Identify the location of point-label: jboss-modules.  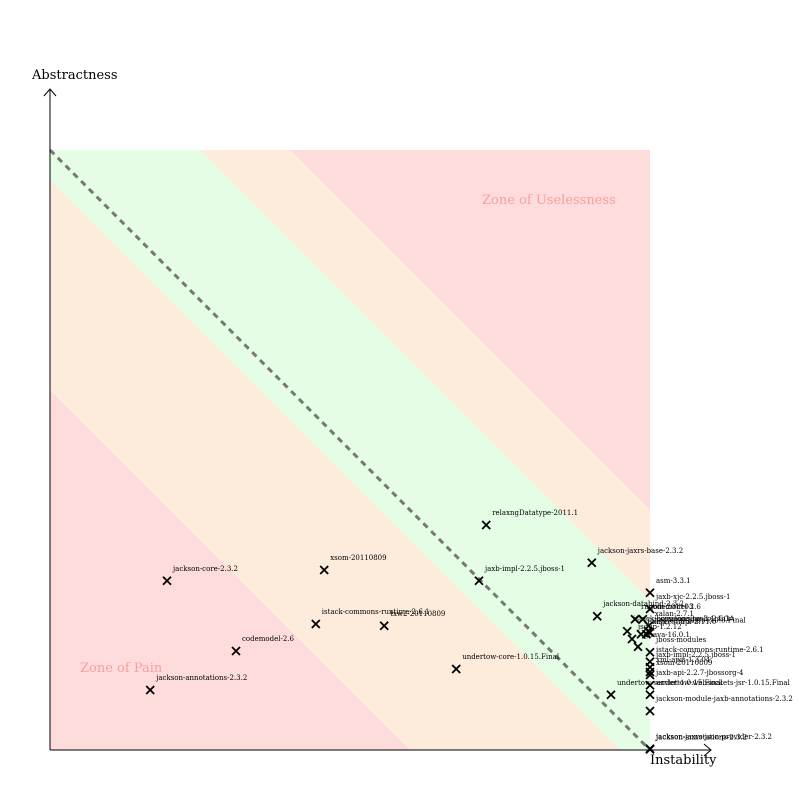
(681, 640).